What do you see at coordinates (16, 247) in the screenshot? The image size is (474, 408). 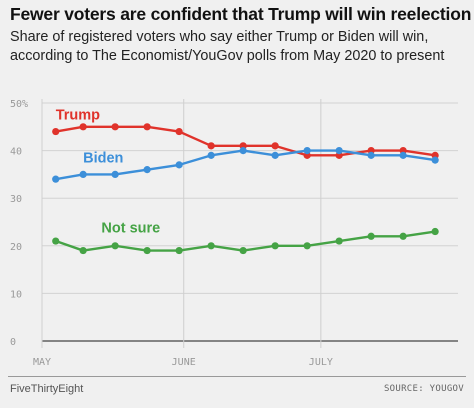 I see `y-tick-label: 20` at bounding box center [16, 247].